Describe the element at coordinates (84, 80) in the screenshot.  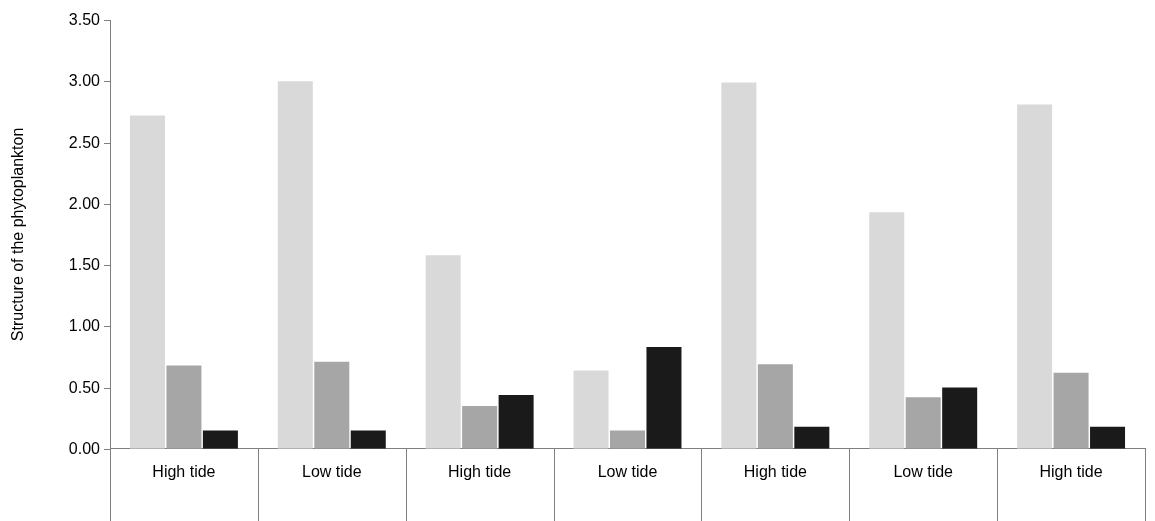
I see `y-tick-label: 3.00` at that location.